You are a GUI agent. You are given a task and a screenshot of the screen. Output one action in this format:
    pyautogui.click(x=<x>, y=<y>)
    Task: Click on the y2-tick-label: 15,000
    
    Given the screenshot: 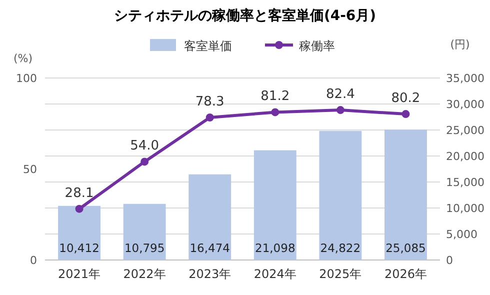 What is the action you would take?
    pyautogui.click(x=465, y=182)
    